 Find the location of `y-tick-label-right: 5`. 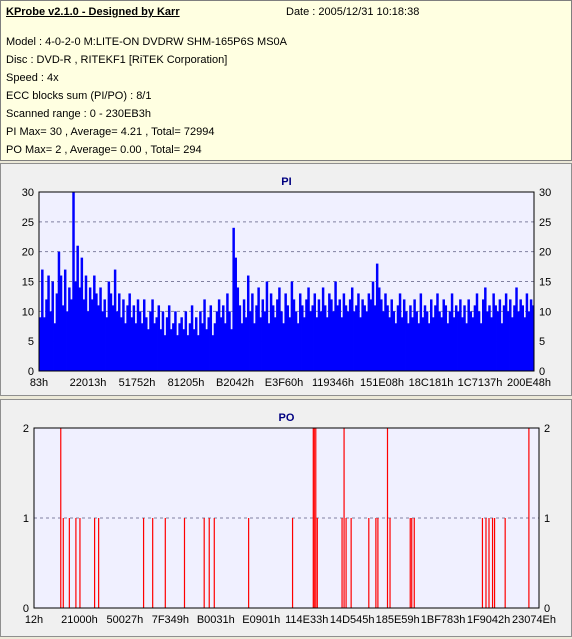

y-tick-label-right: 5 is located at coordinates (542, 342).